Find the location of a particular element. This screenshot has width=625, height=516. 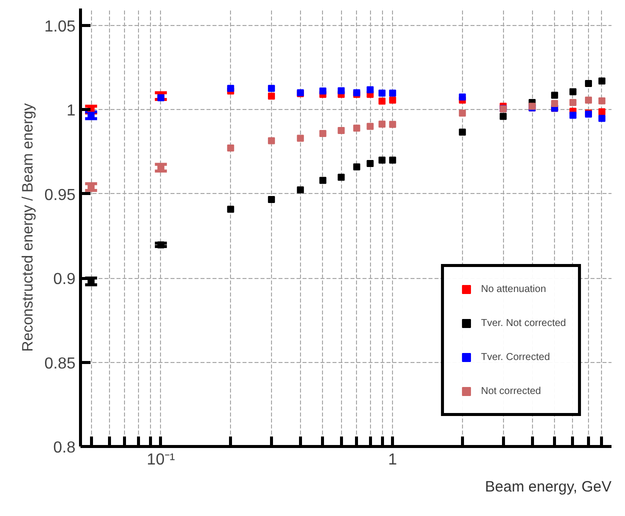

legend-label: Tver. Corrected is located at coordinates (515, 357).